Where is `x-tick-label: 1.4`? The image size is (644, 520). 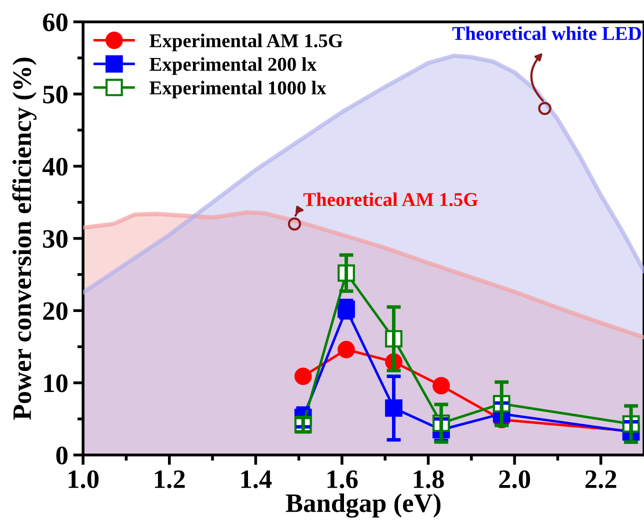
x-tick-label: 1.4 is located at coordinates (256, 479).